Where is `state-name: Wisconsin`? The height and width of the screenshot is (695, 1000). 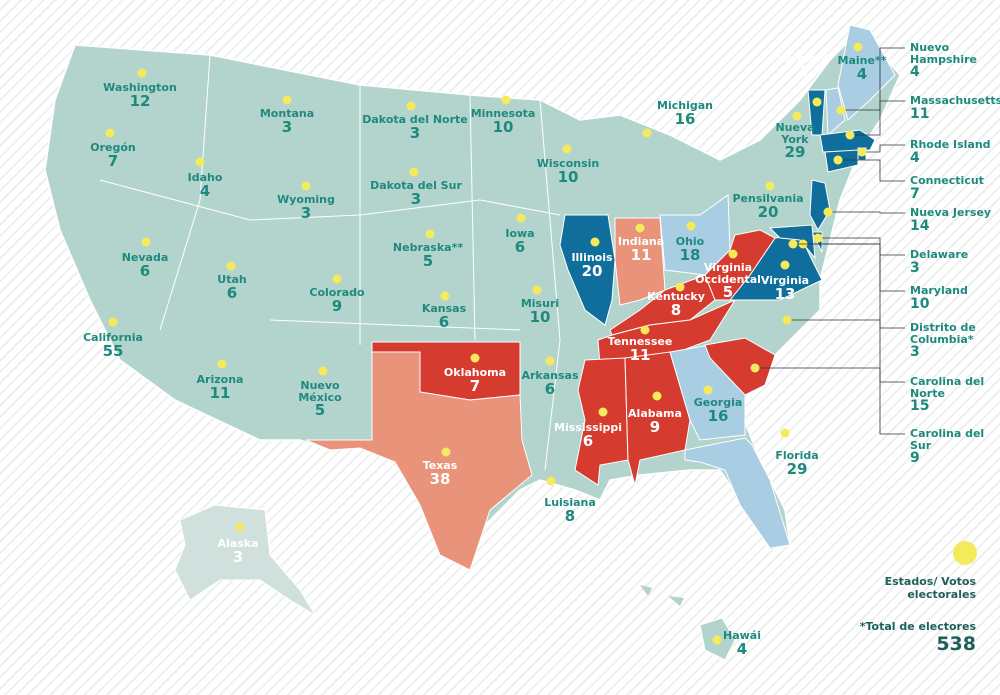
state-name: Wisconsin is located at coordinates (568, 163).